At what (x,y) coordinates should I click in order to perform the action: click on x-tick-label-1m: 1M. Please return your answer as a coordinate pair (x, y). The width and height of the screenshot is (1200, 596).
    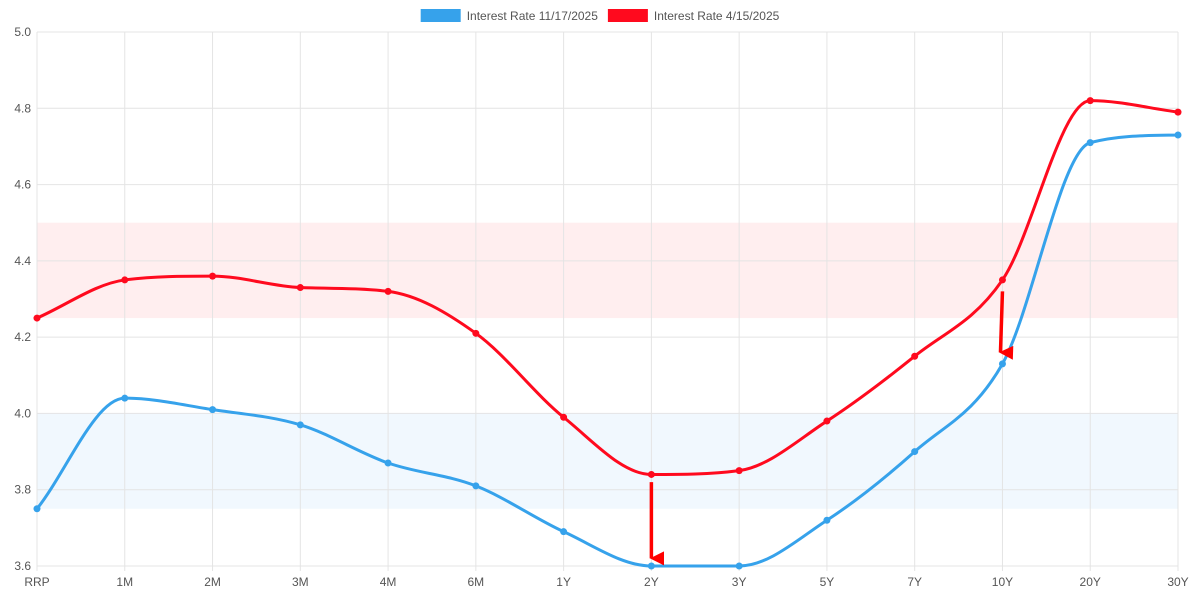
    Looking at the image, I should click on (124, 582).